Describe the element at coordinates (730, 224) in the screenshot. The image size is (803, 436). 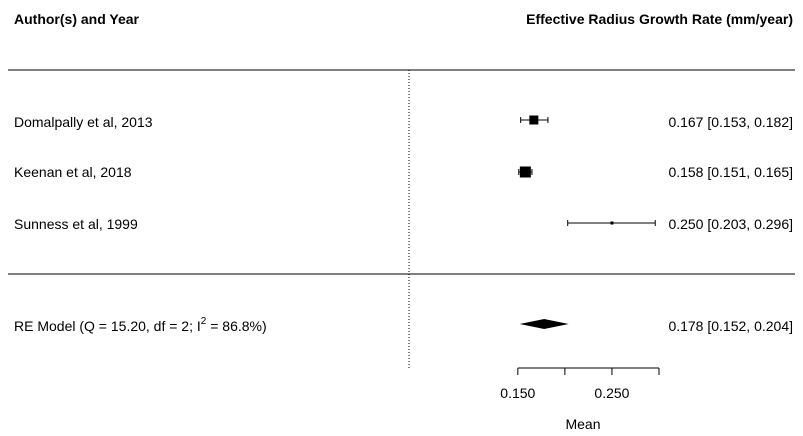
I see `study-ci-text: 0.250 [0.203, 0.296]` at that location.